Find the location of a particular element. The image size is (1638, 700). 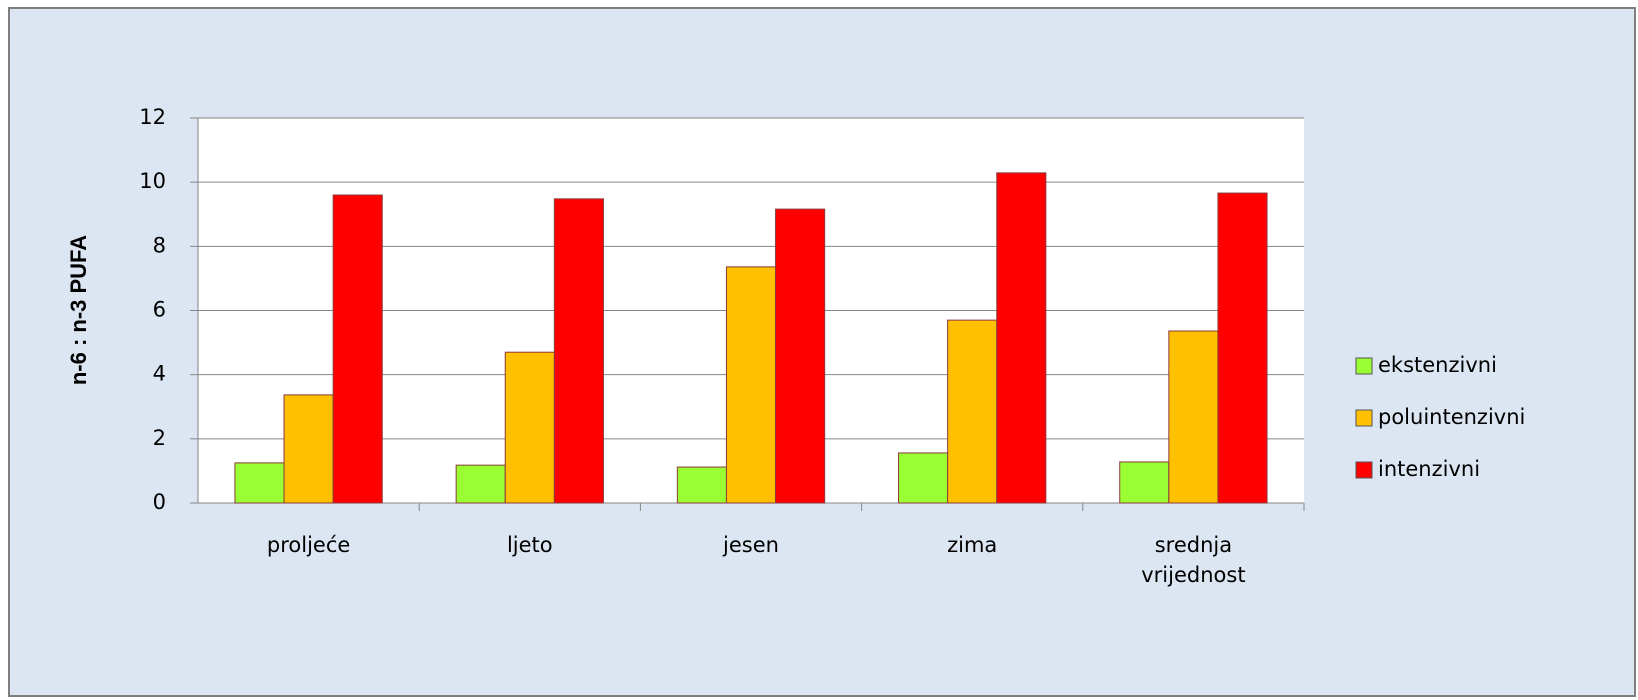

x-tick-label: zima is located at coordinates (972, 545).